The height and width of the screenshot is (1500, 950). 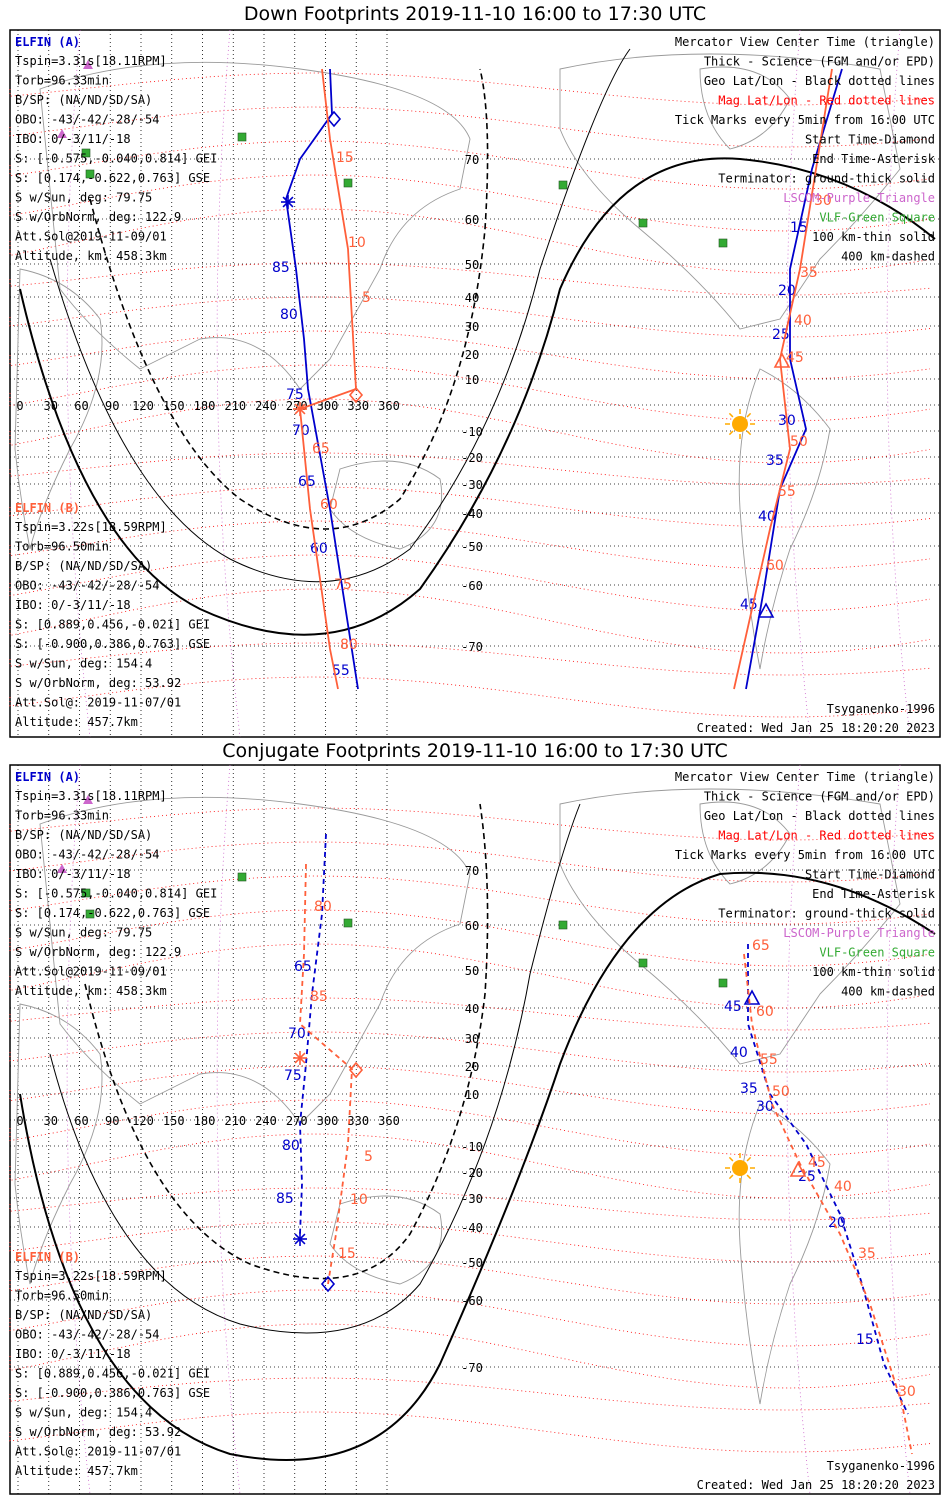 What do you see at coordinates (98, 683) in the screenshot?
I see `elfin-b-info-line: S w/OrbNorm, deg: 53.92` at bounding box center [98, 683].